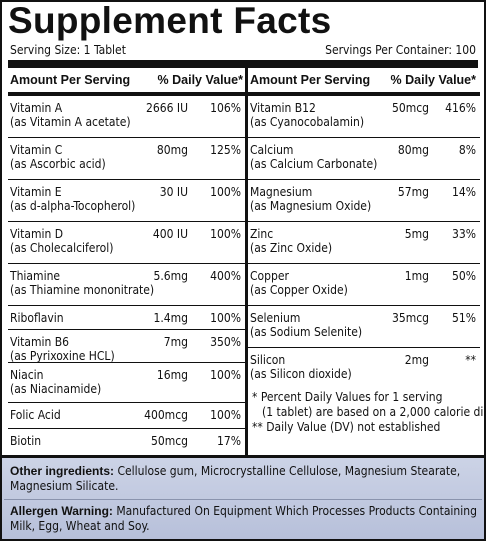  I want to click on nutrient-row: Copper (as Copper Oxide) 1mg 50%, so click(364, 285).